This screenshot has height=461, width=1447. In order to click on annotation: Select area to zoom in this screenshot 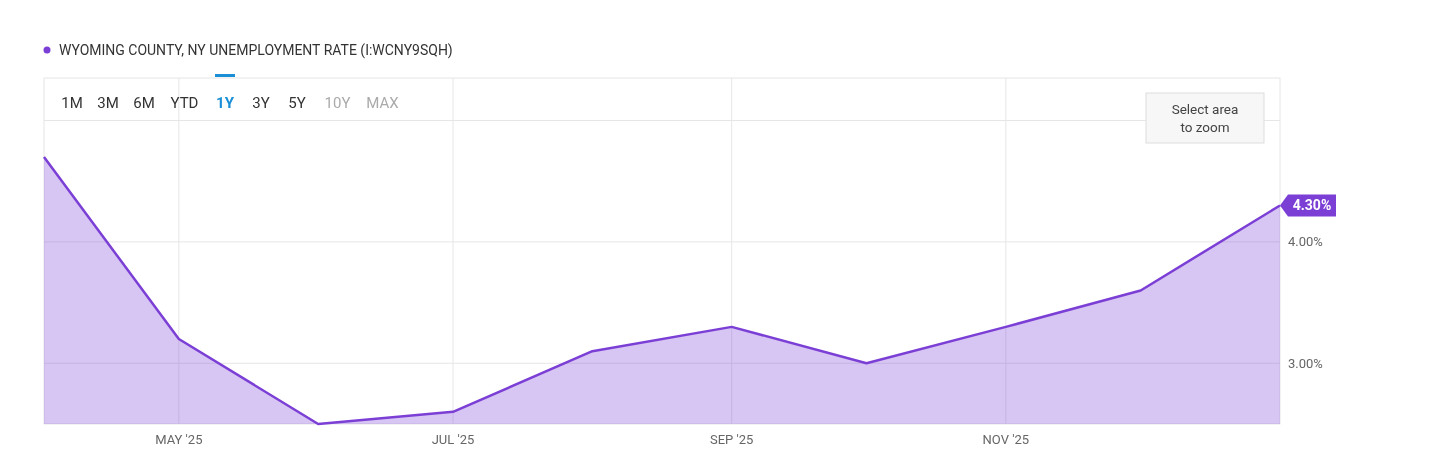, I will do `click(1205, 118)`.